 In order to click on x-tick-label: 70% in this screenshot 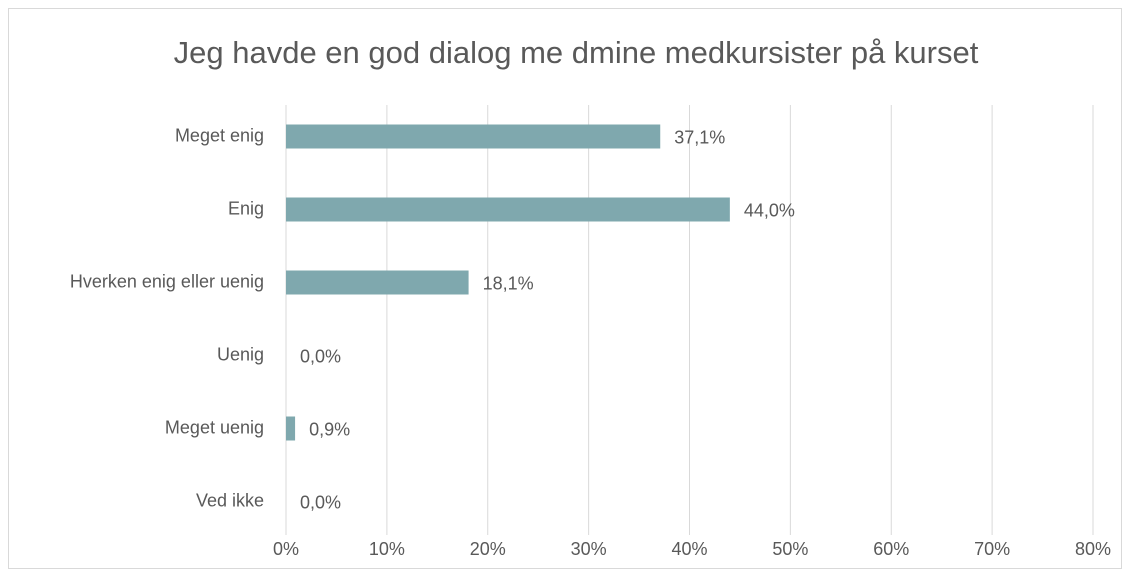, I will do `click(992, 549)`.